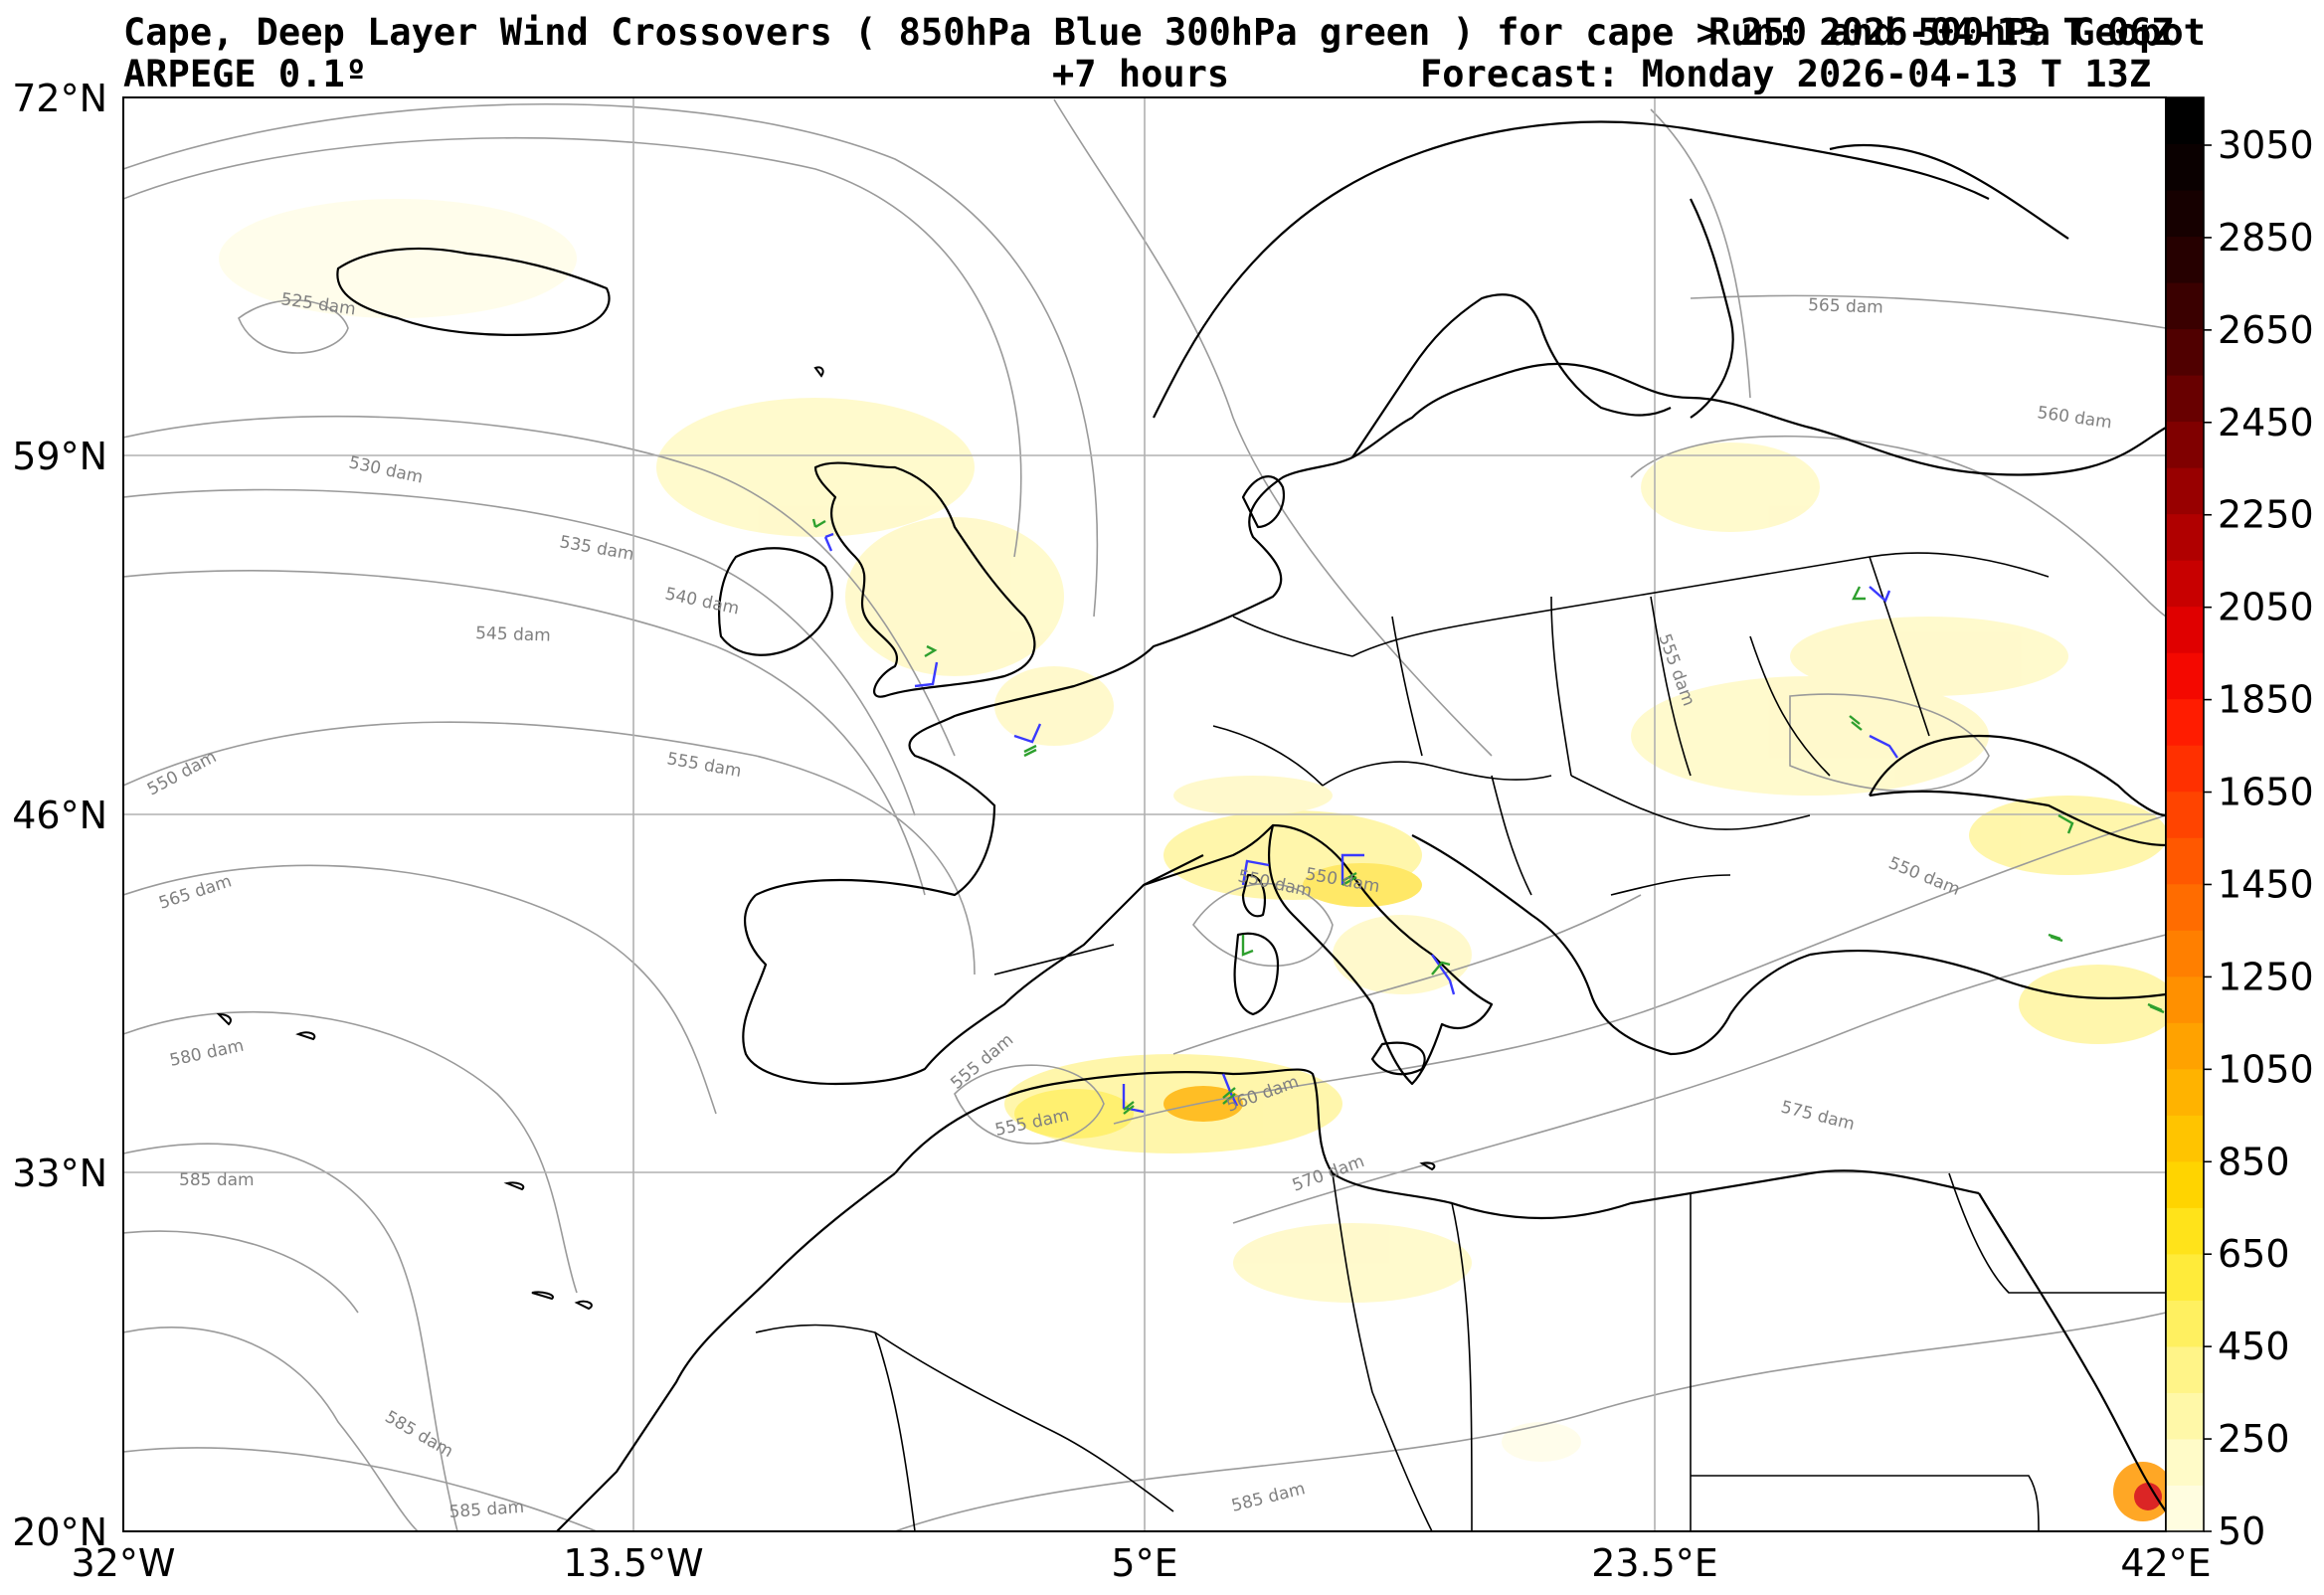 Image resolution: width=2324 pixels, height=1595 pixels. Describe the element at coordinates (1571, 269) in the screenshot. I see `scandinavia-coast` at that location.